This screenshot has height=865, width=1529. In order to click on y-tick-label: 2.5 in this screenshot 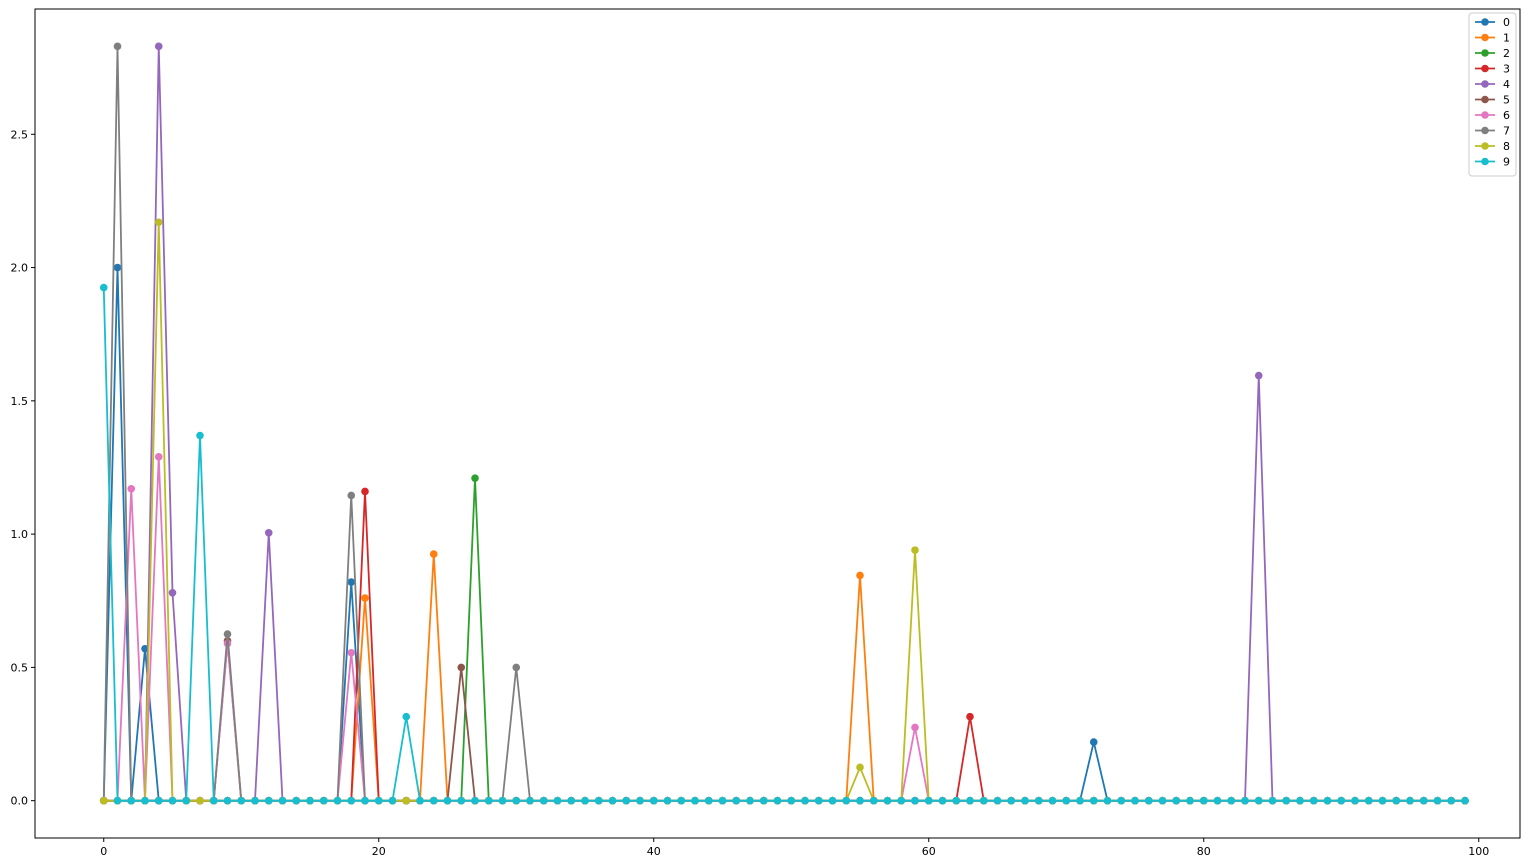, I will do `click(20, 134)`.